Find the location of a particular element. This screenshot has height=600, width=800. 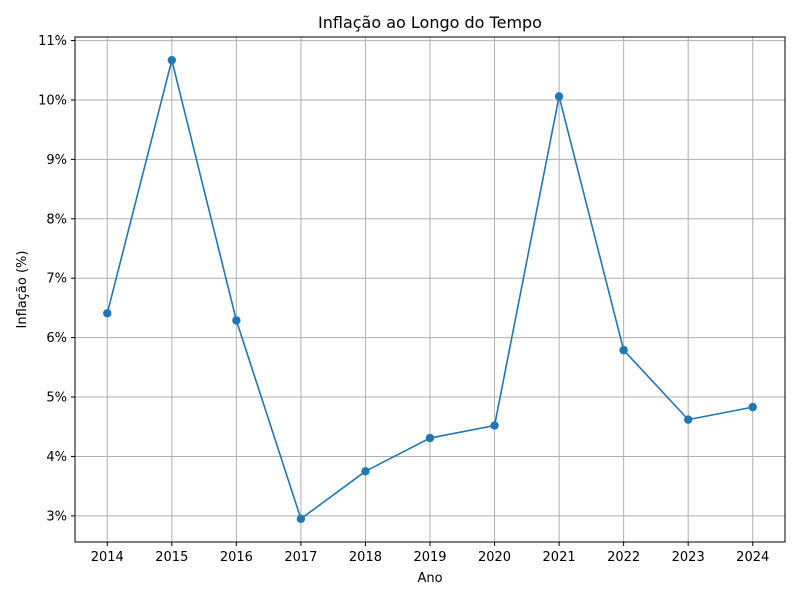

x-tick-label: 2019 is located at coordinates (429, 557).